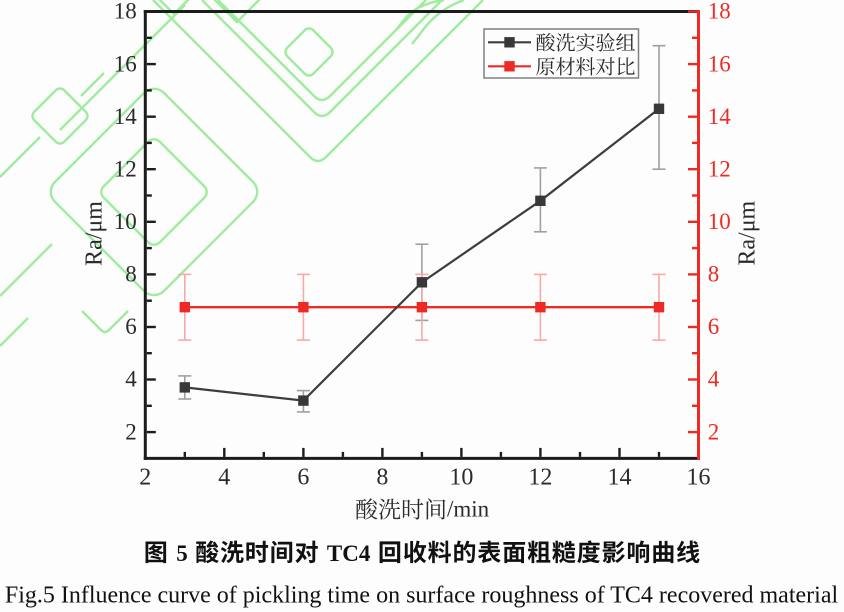 The height and width of the screenshot is (612, 844). What do you see at coordinates (468, 509) in the screenshot?
I see `svg-text: /min` at bounding box center [468, 509].